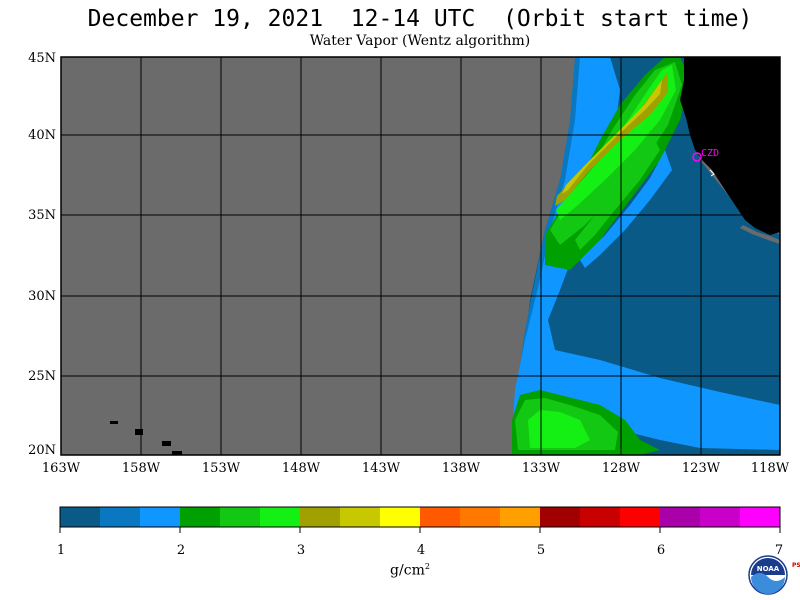 The height and width of the screenshot is (600, 800). I want to click on colorbar-tick-5: 5, so click(541, 550).